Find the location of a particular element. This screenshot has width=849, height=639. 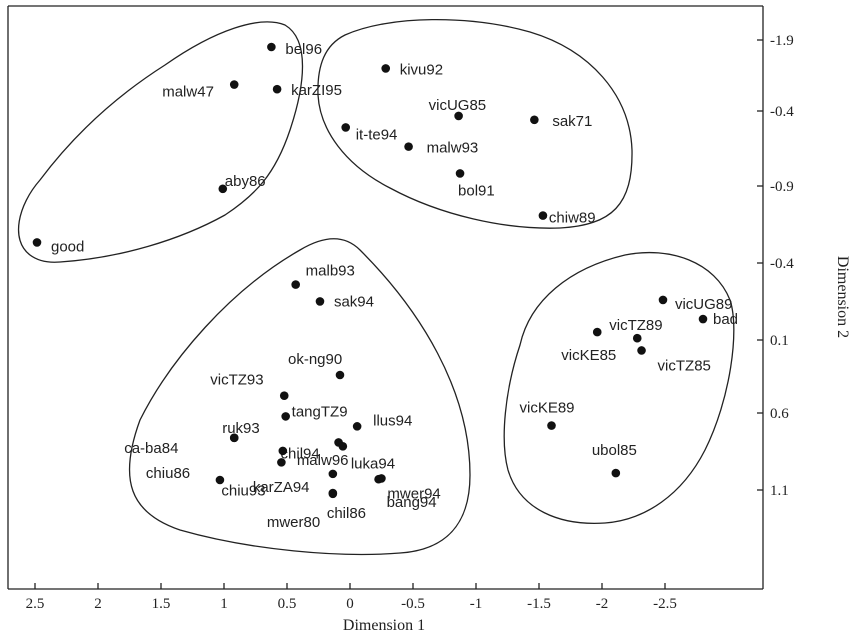

data-point-label: good is located at coordinates (67, 246).